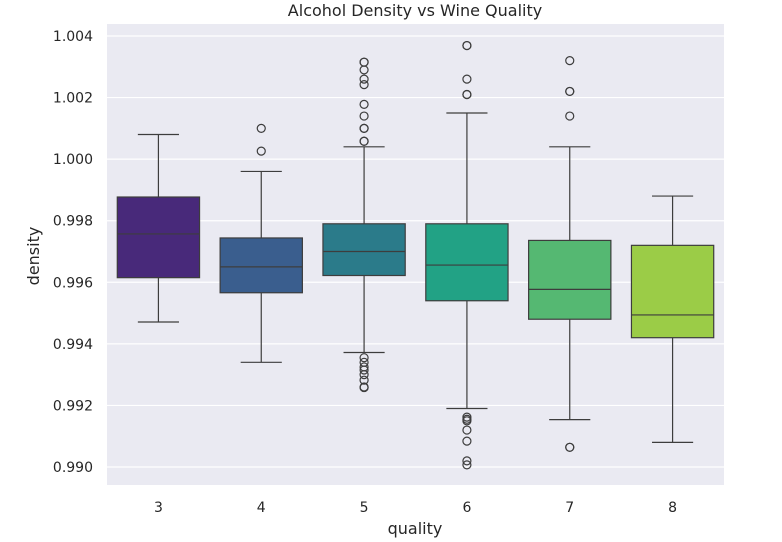 The image size is (782, 542). What do you see at coordinates (73, 406) in the screenshot?
I see `y-tick-label: 0.992` at bounding box center [73, 406].